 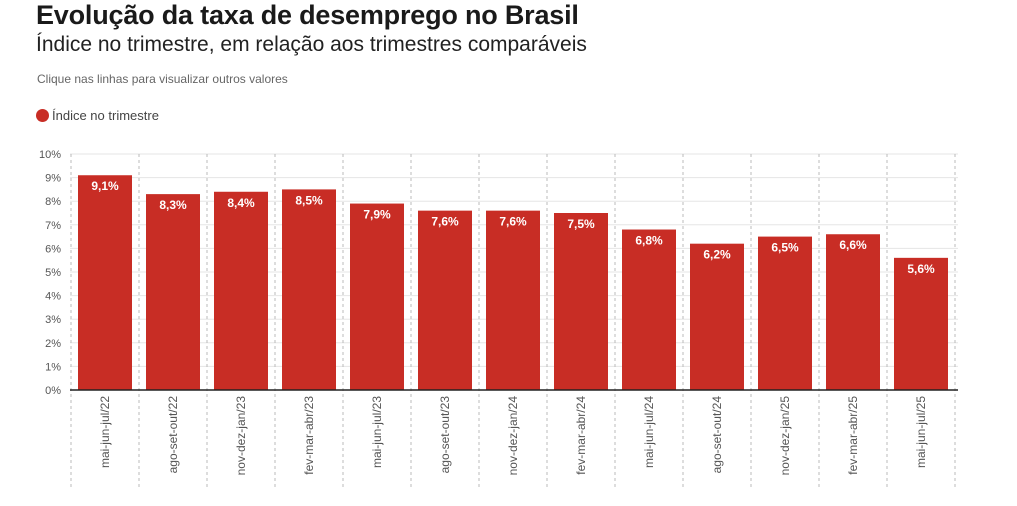 What do you see at coordinates (513, 436) in the screenshot?
I see `x-tick-label: nov-dez-jan/24` at bounding box center [513, 436].